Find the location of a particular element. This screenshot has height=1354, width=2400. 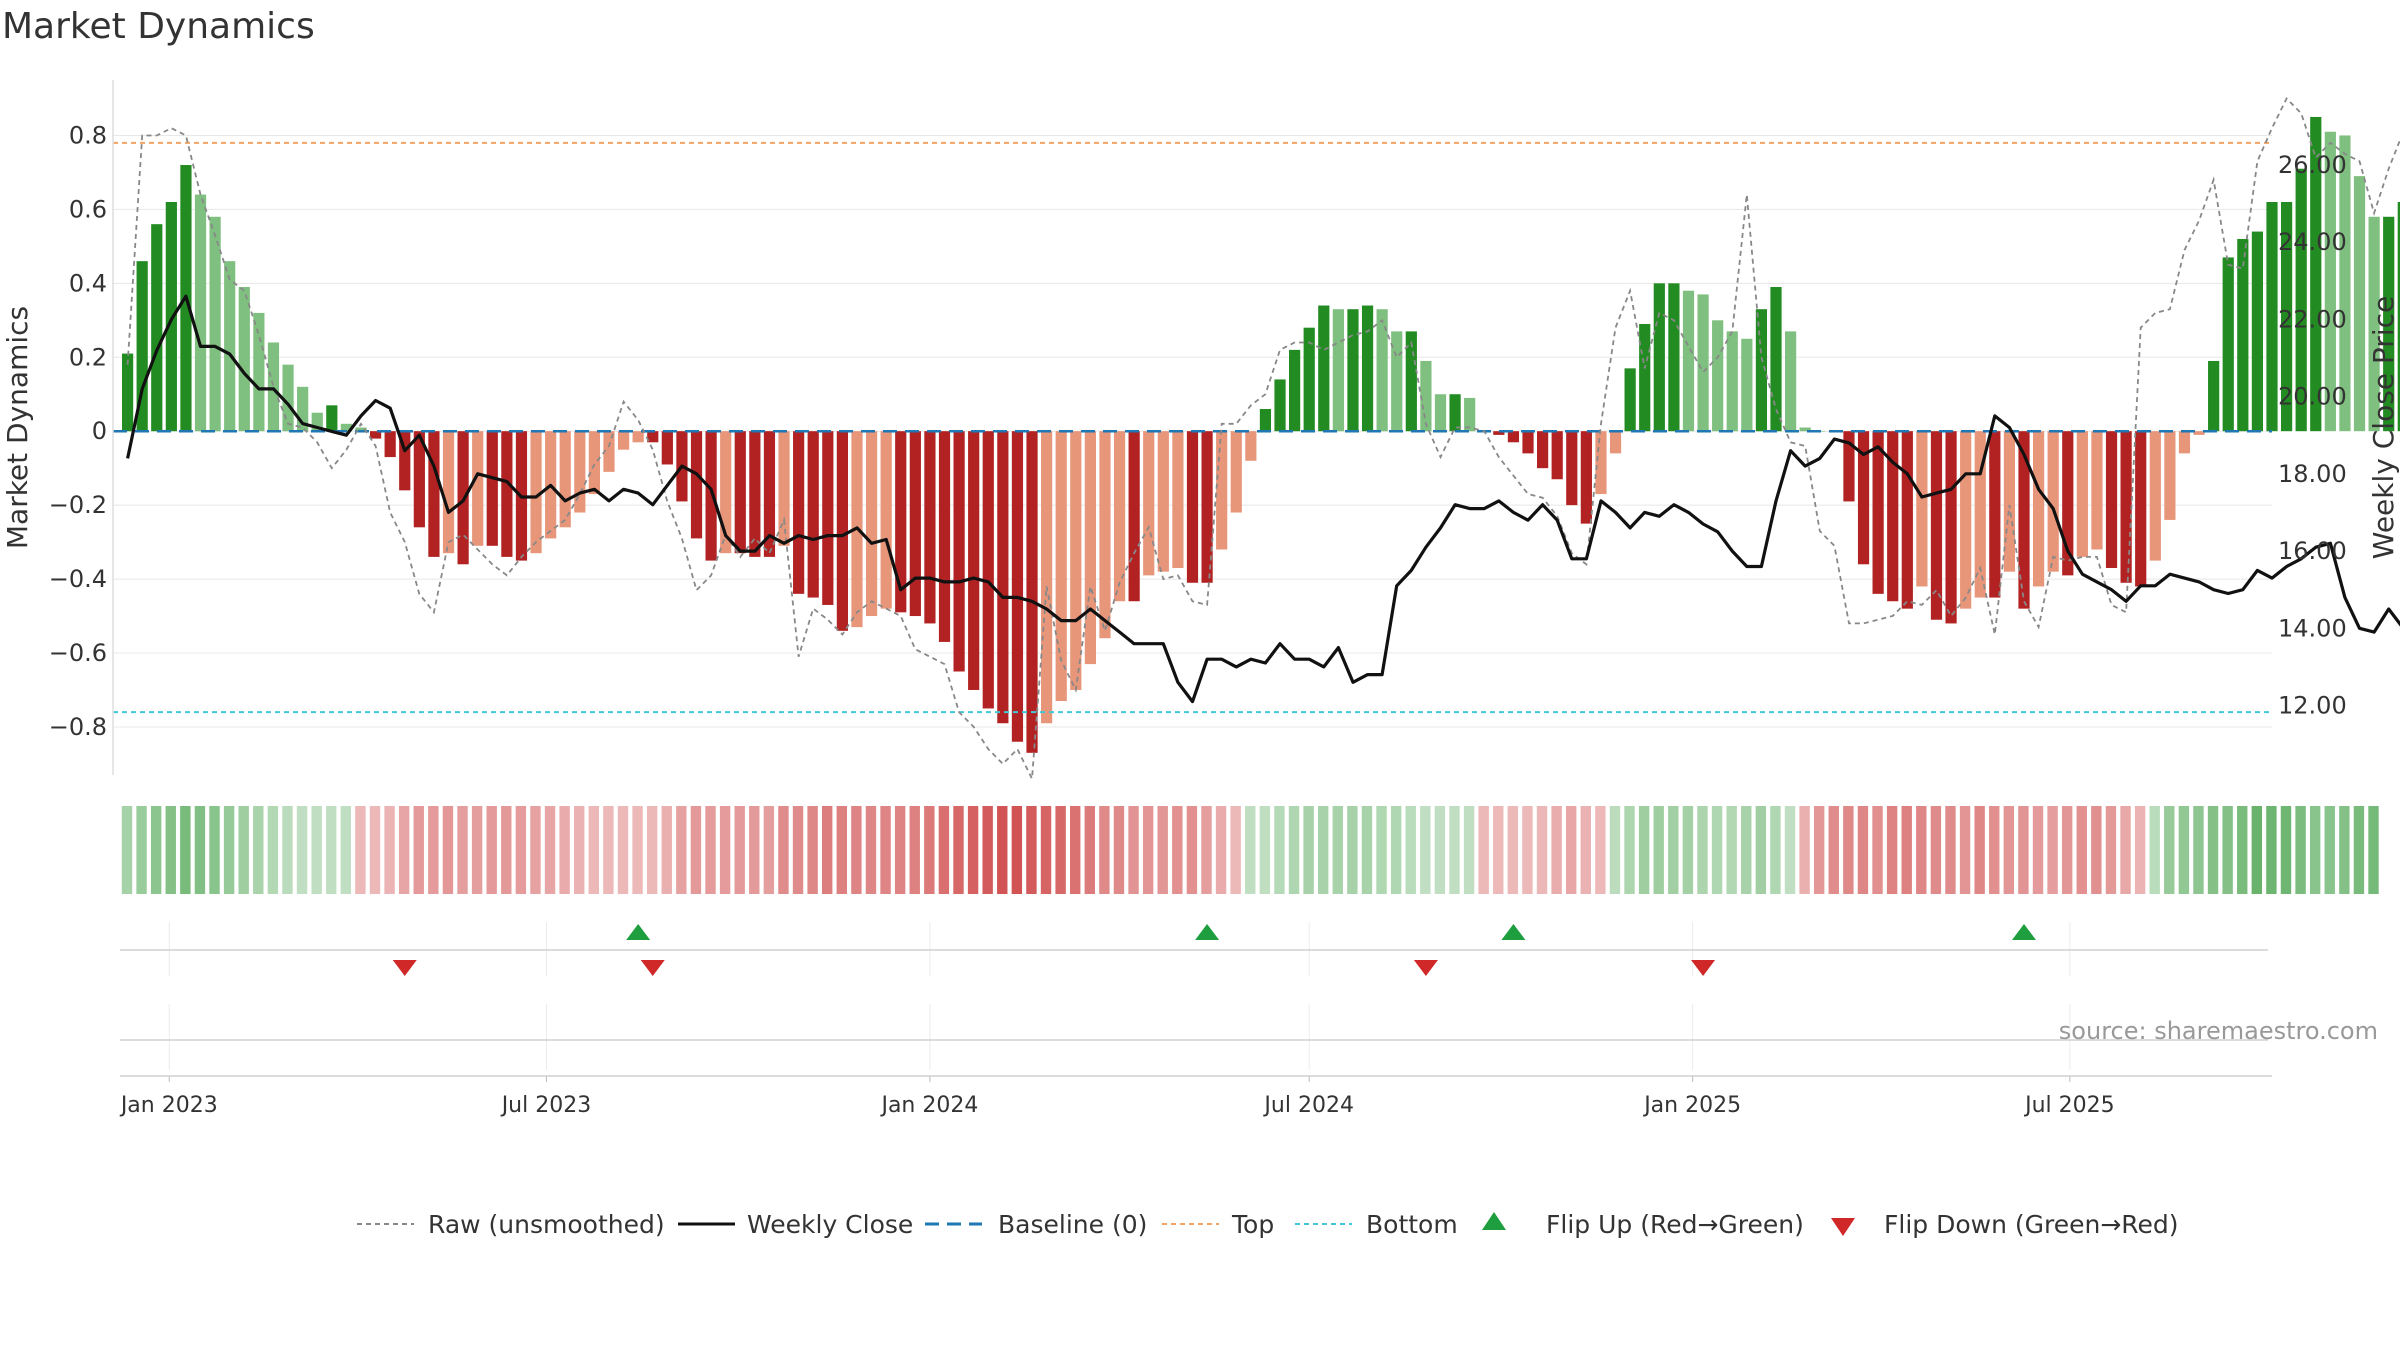

right-tick-label: 24.00 is located at coordinates (2312, 242).